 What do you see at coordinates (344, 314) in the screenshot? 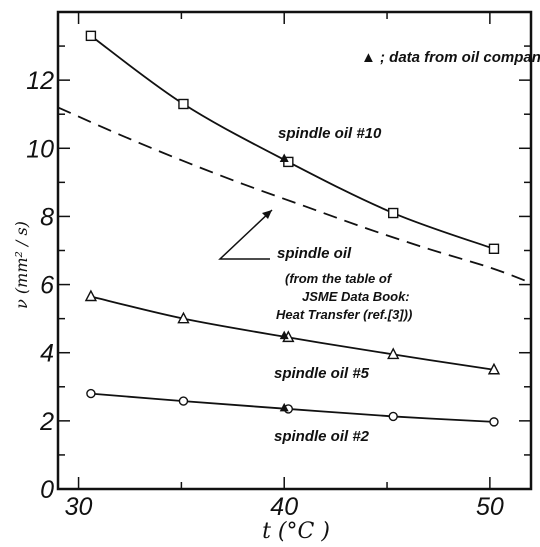
I see `note-line-3: Heat Transfer (ref.[3]))` at bounding box center [344, 314].